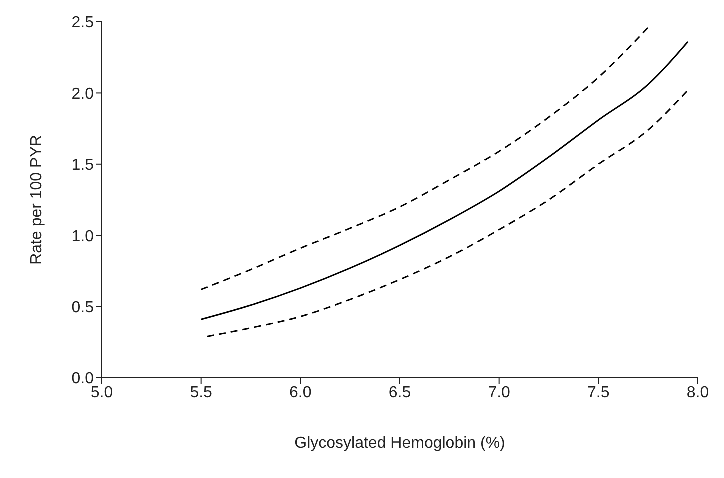 This screenshot has height=478, width=724. What do you see at coordinates (400, 443) in the screenshot?
I see `x-axis-title: Glycosylated Hemoglobin (%)` at bounding box center [400, 443].